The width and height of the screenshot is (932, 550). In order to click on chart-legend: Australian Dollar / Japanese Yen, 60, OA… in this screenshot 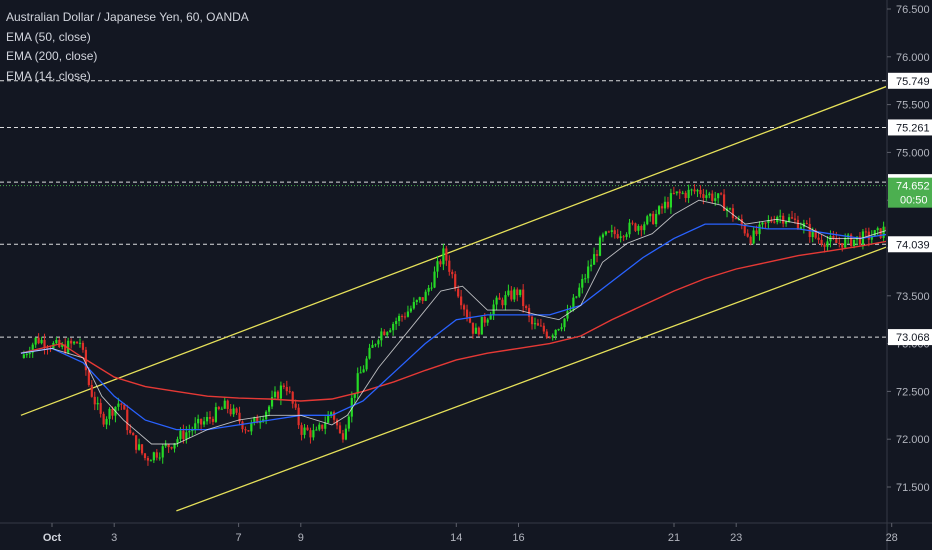, I will do `click(127, 47)`.